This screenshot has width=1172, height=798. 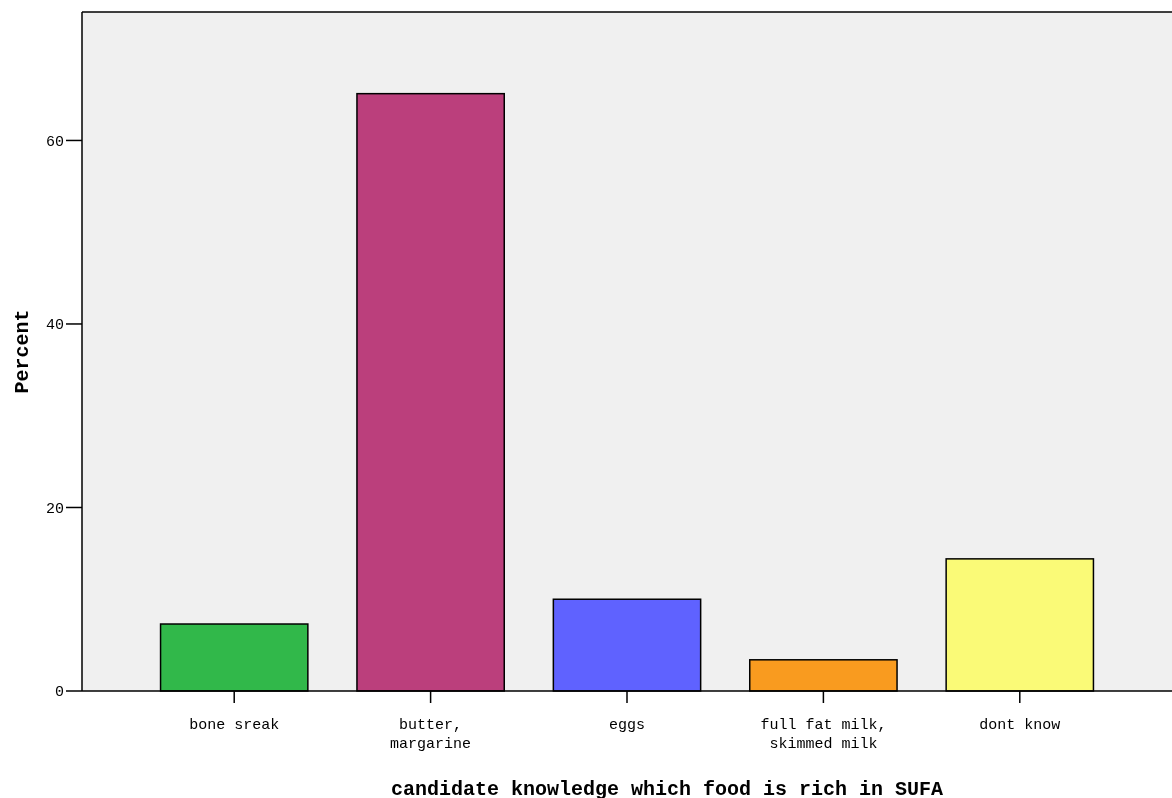 I want to click on x-tick-label: eggs, so click(x=627, y=725).